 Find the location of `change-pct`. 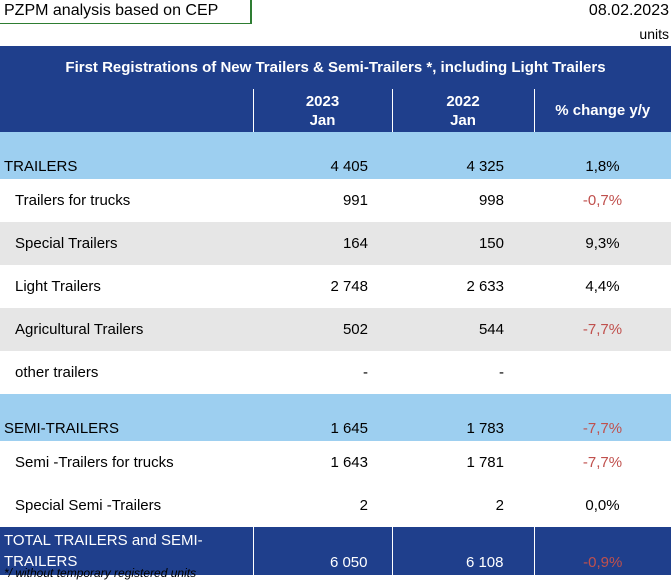

change-pct is located at coordinates (602, 372).